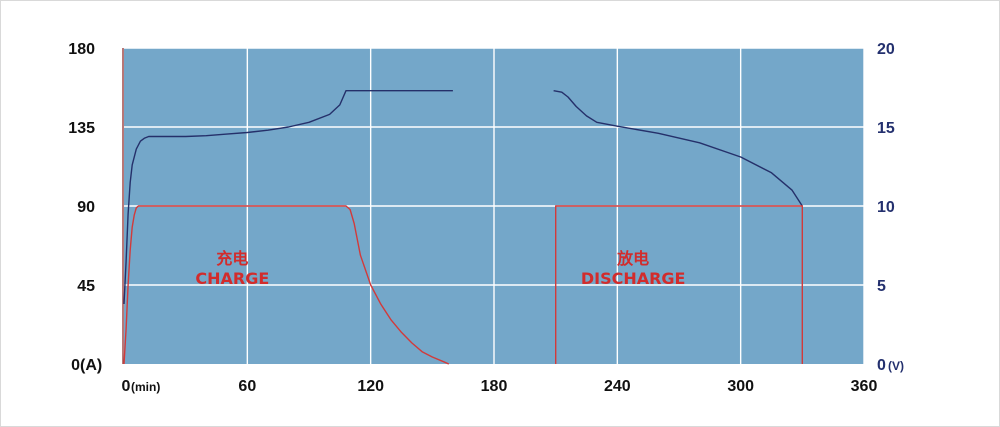 This screenshot has height=427, width=1000. Describe the element at coordinates (86, 207) in the screenshot. I see `left-y-tick-label: 90` at that location.